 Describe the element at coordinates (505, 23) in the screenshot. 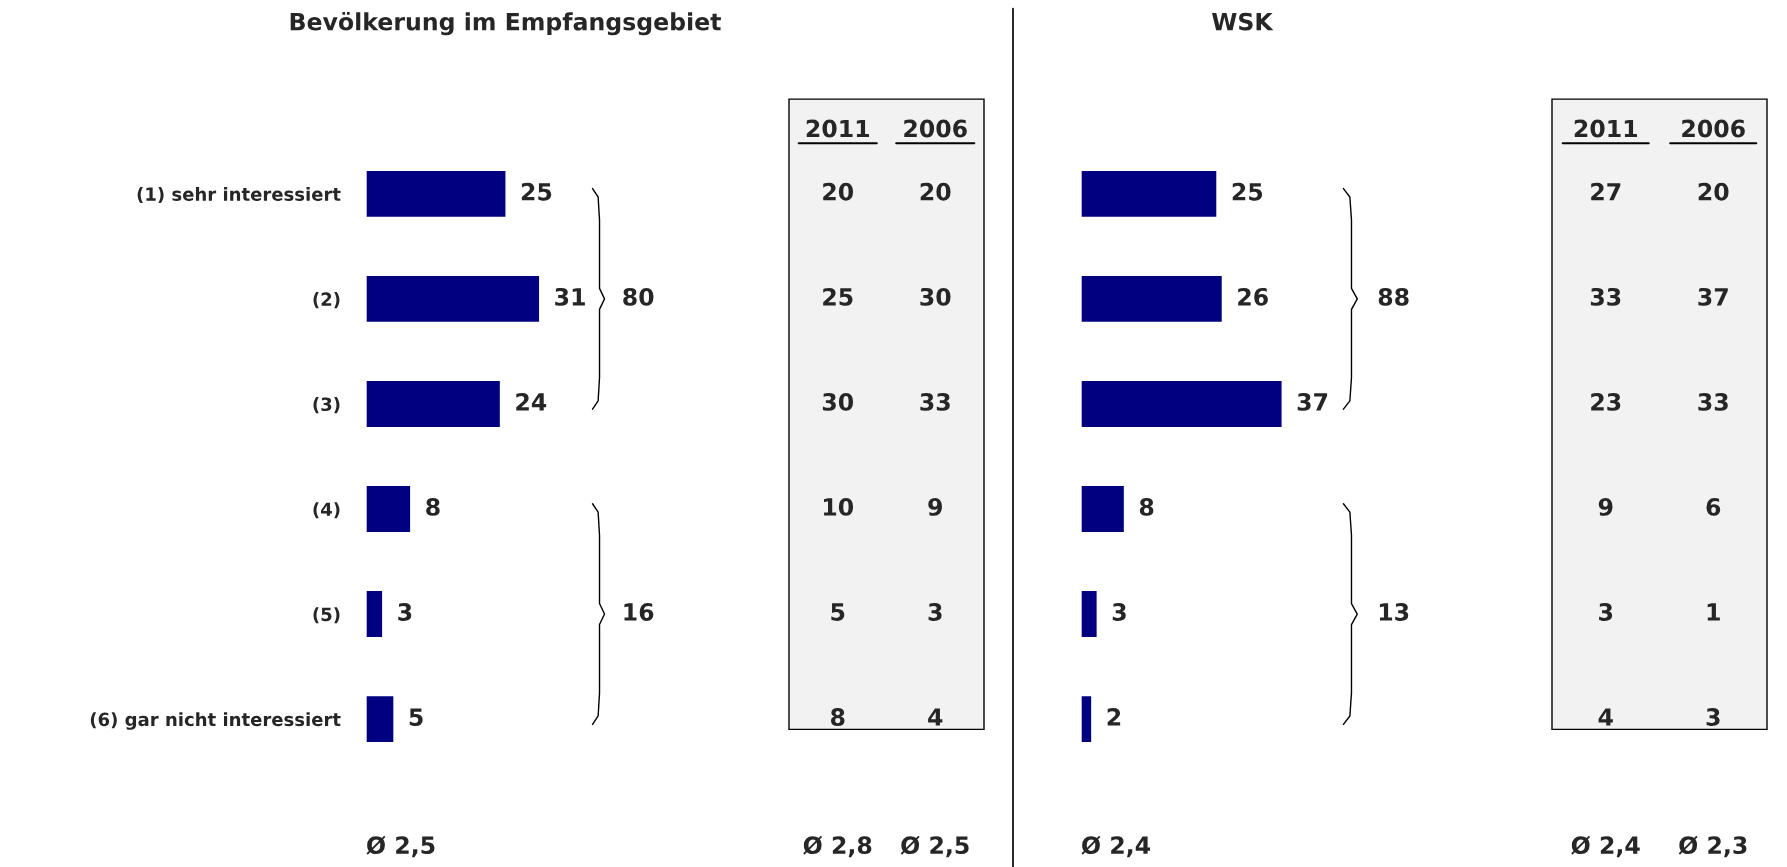

I see `chart-title: Bevölkerung im Empfangsgebiet` at that location.